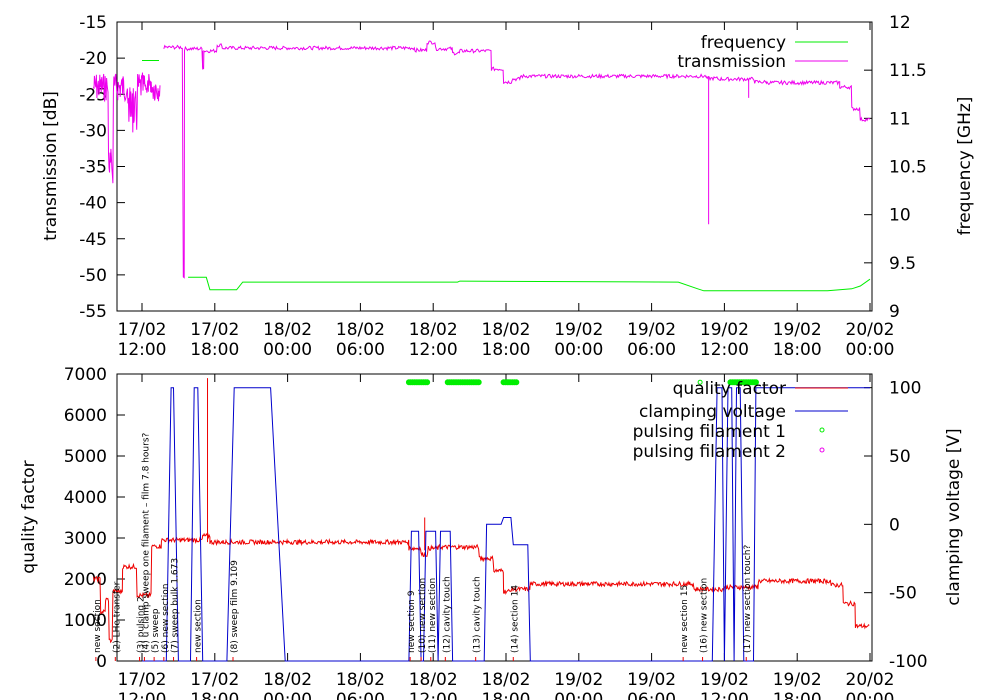 This screenshot has height=700, width=1000. I want to click on top-y2tick-label: 10.5, so click(908, 168).